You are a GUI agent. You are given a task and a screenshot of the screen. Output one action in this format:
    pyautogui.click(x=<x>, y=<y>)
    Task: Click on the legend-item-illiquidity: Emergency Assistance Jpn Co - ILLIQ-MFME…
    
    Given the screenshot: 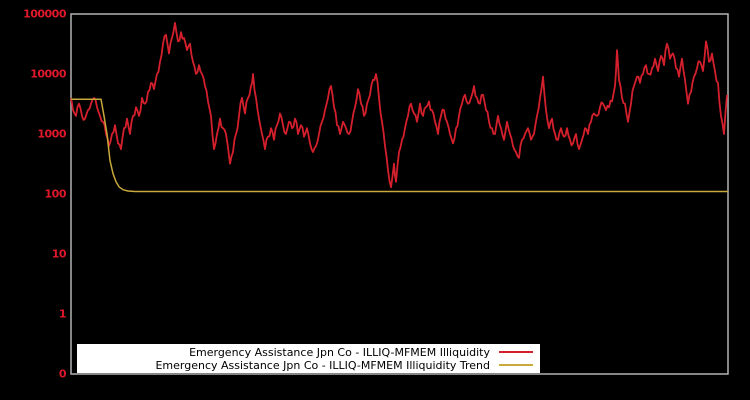 What is the action you would take?
    pyautogui.click(x=307, y=352)
    